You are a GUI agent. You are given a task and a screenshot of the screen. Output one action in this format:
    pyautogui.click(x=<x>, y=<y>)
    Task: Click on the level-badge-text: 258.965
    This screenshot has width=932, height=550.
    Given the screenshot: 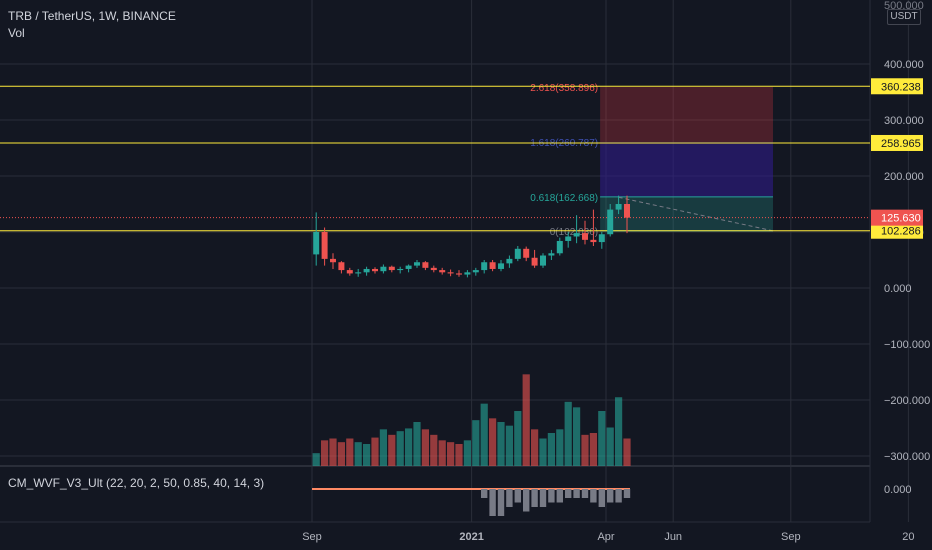 What is the action you would take?
    pyautogui.click(x=901, y=144)
    